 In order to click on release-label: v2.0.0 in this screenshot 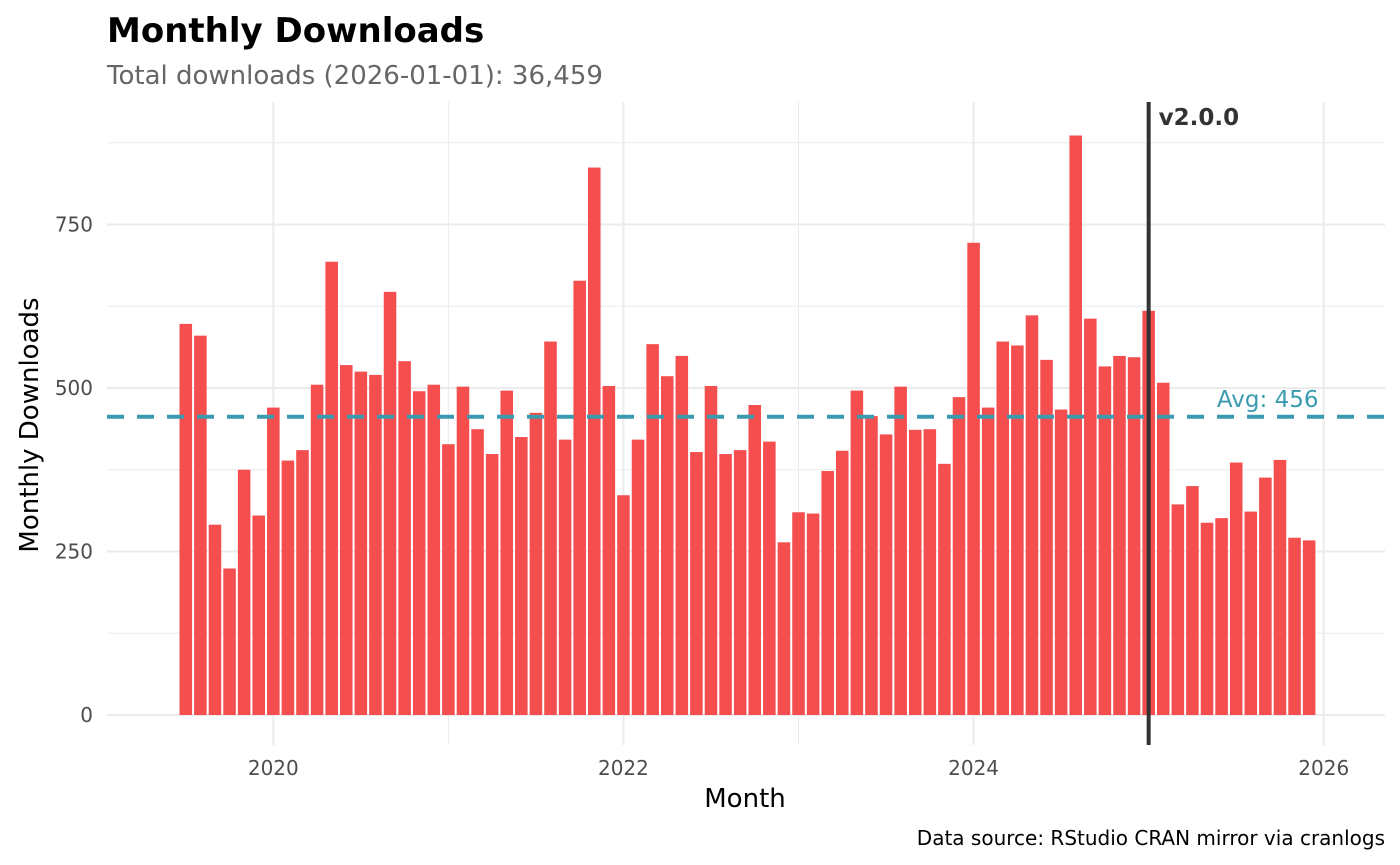, I will do `click(1199, 118)`.